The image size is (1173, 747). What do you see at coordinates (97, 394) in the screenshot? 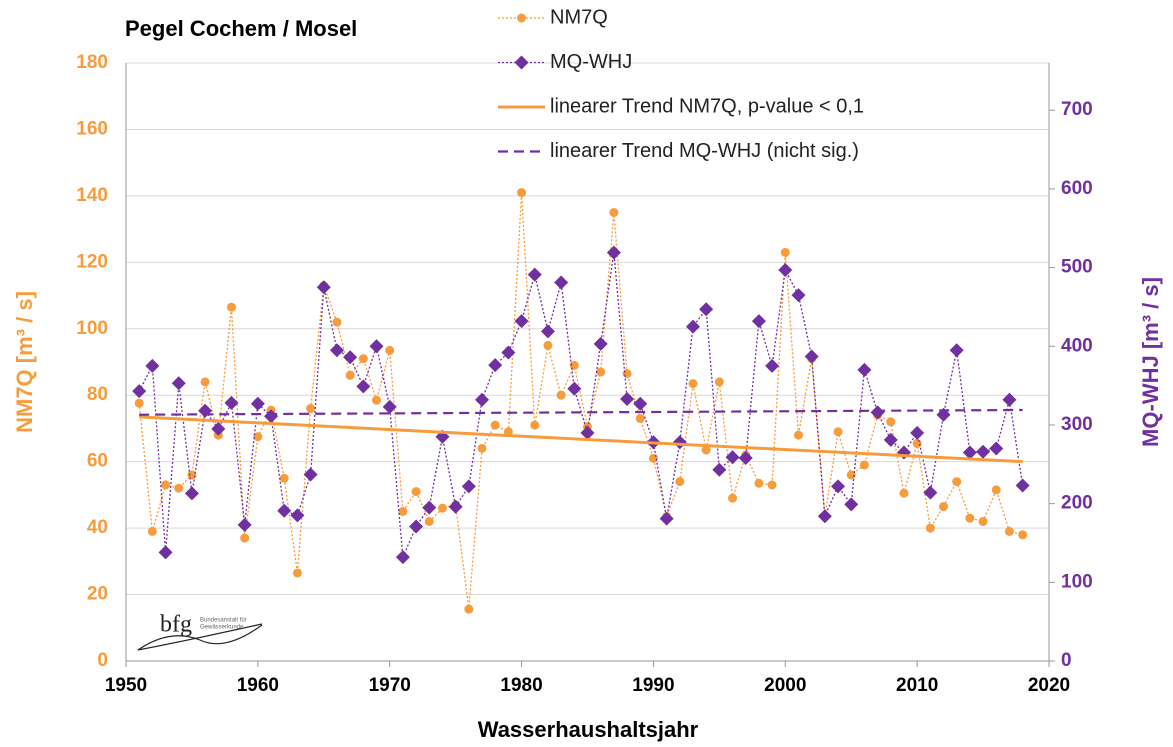
I see `y-tick-label: 80` at bounding box center [97, 394].